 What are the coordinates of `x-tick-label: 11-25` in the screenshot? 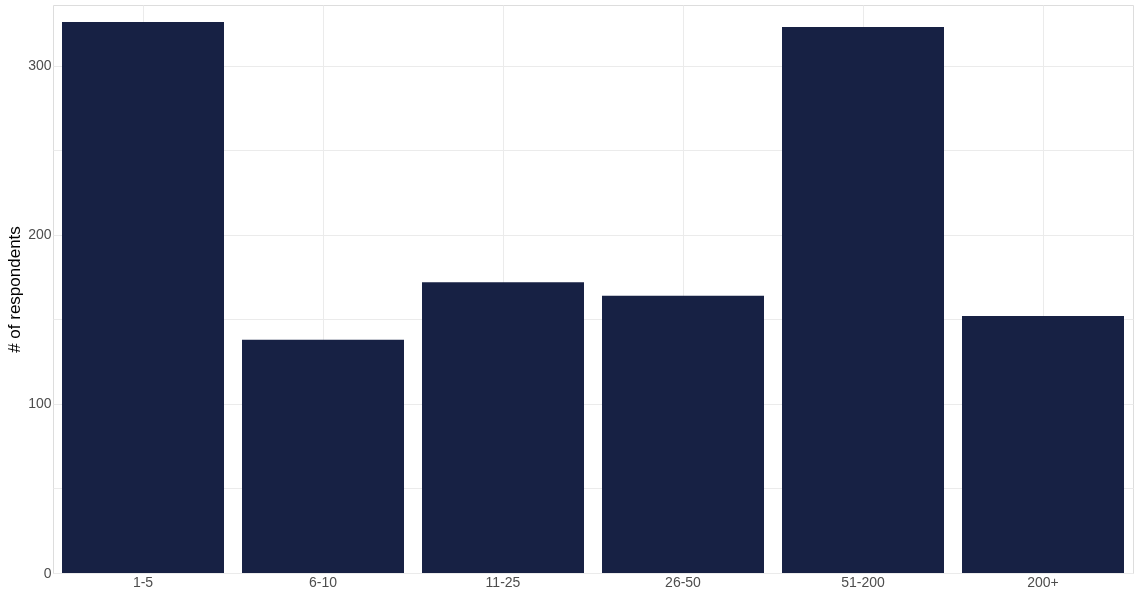 It's located at (503, 581).